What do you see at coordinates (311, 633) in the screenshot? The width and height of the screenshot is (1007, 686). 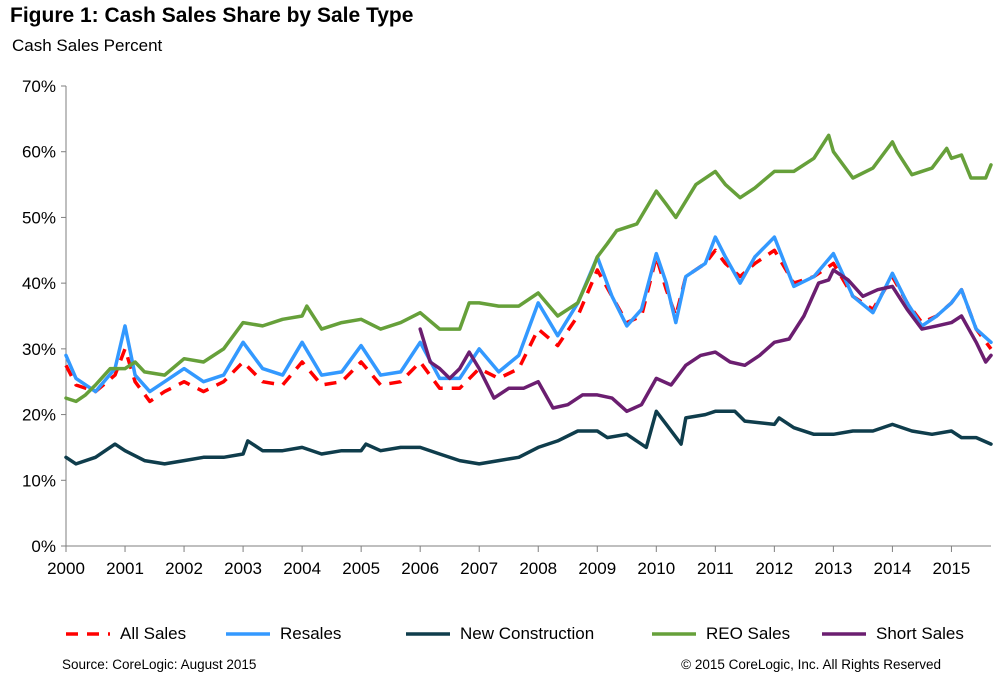 I see `legend-label: Resales` at bounding box center [311, 633].